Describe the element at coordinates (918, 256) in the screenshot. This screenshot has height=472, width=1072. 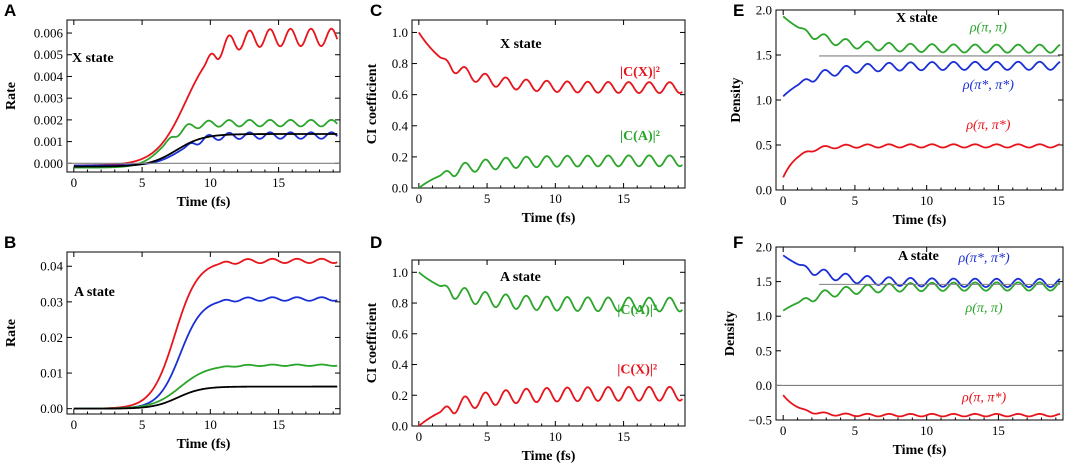
I see `state-annotation: A state` at that location.